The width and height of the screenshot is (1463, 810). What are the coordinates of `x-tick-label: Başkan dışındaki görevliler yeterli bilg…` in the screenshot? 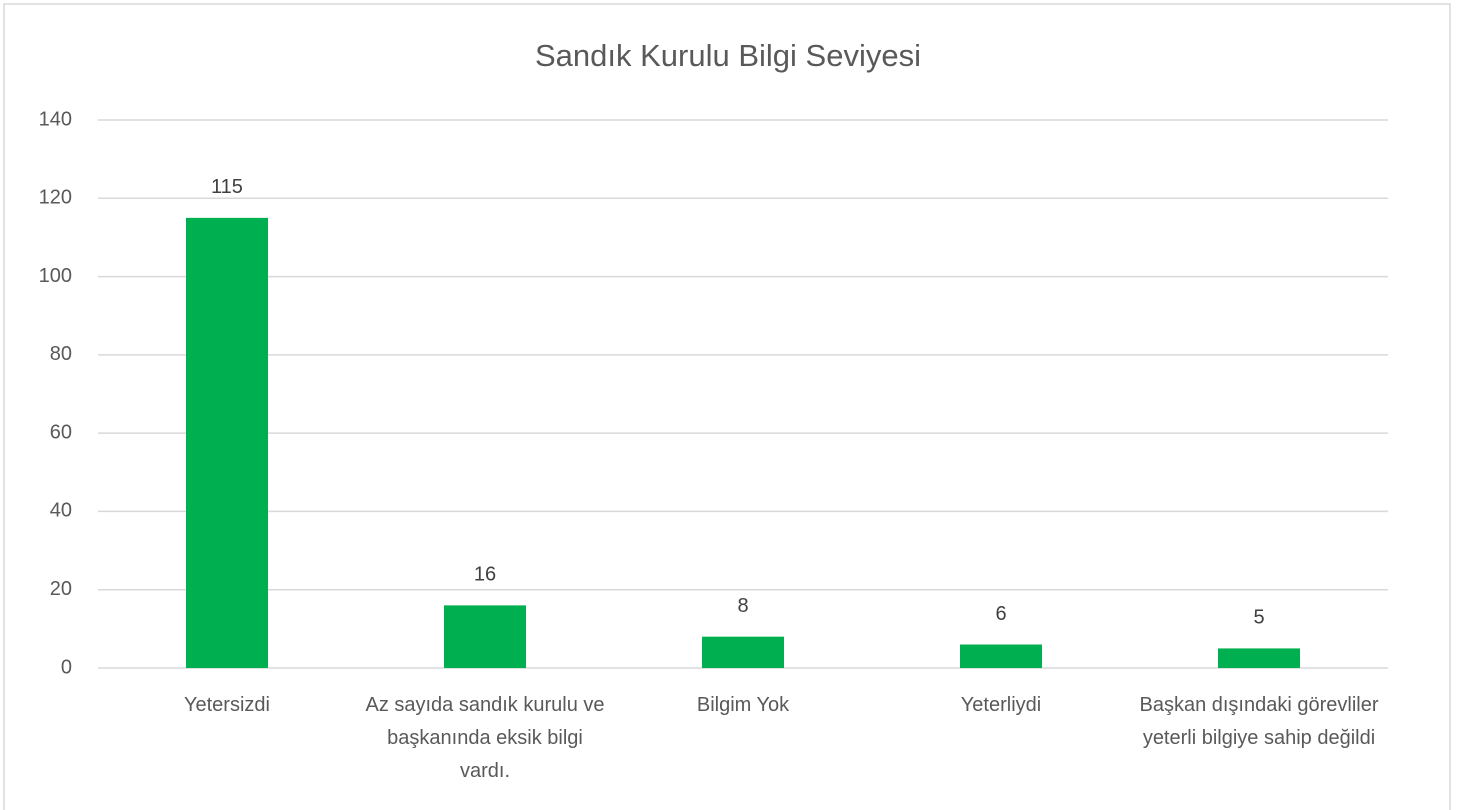 It's located at (1259, 721).